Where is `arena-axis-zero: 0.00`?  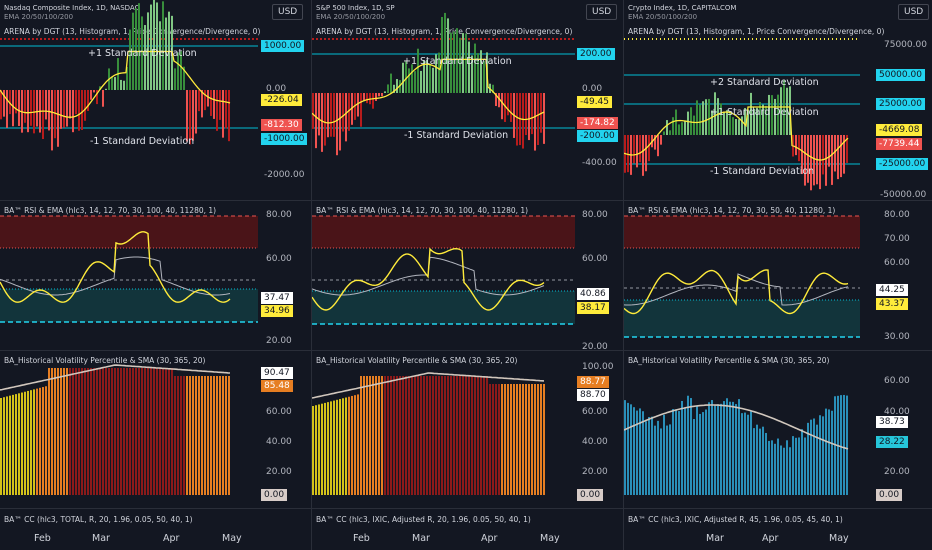
arena-axis-zero: 0.00 is located at coordinates (592, 89).